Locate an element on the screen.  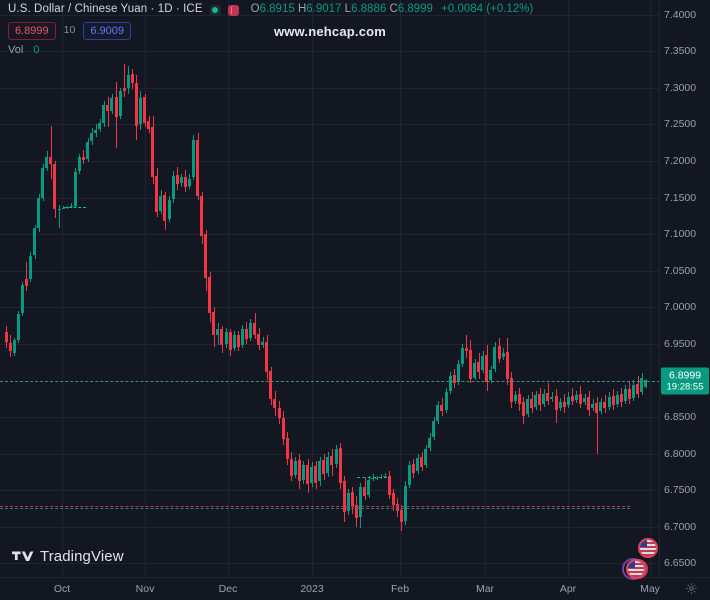
price-tick-label: 6.6500 is located at coordinates (680, 563).